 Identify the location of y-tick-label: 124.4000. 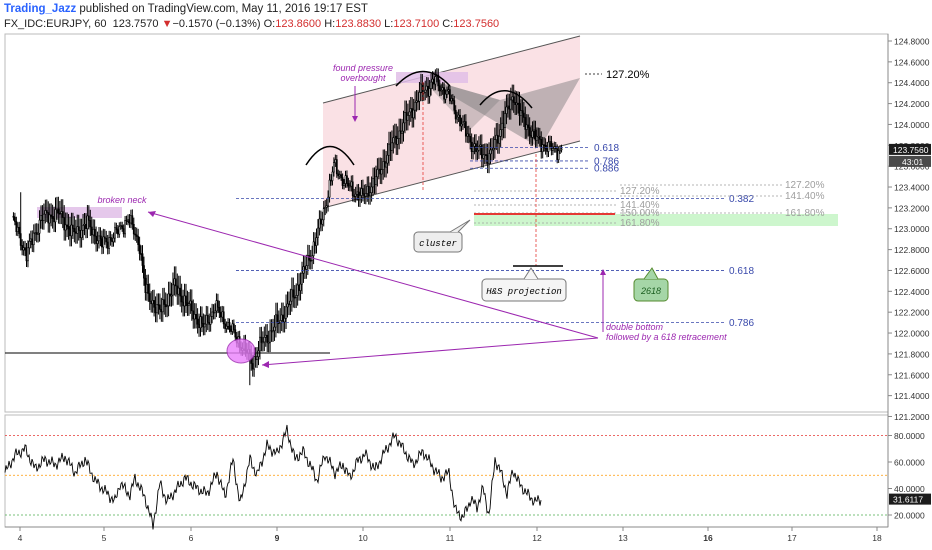
(912, 83).